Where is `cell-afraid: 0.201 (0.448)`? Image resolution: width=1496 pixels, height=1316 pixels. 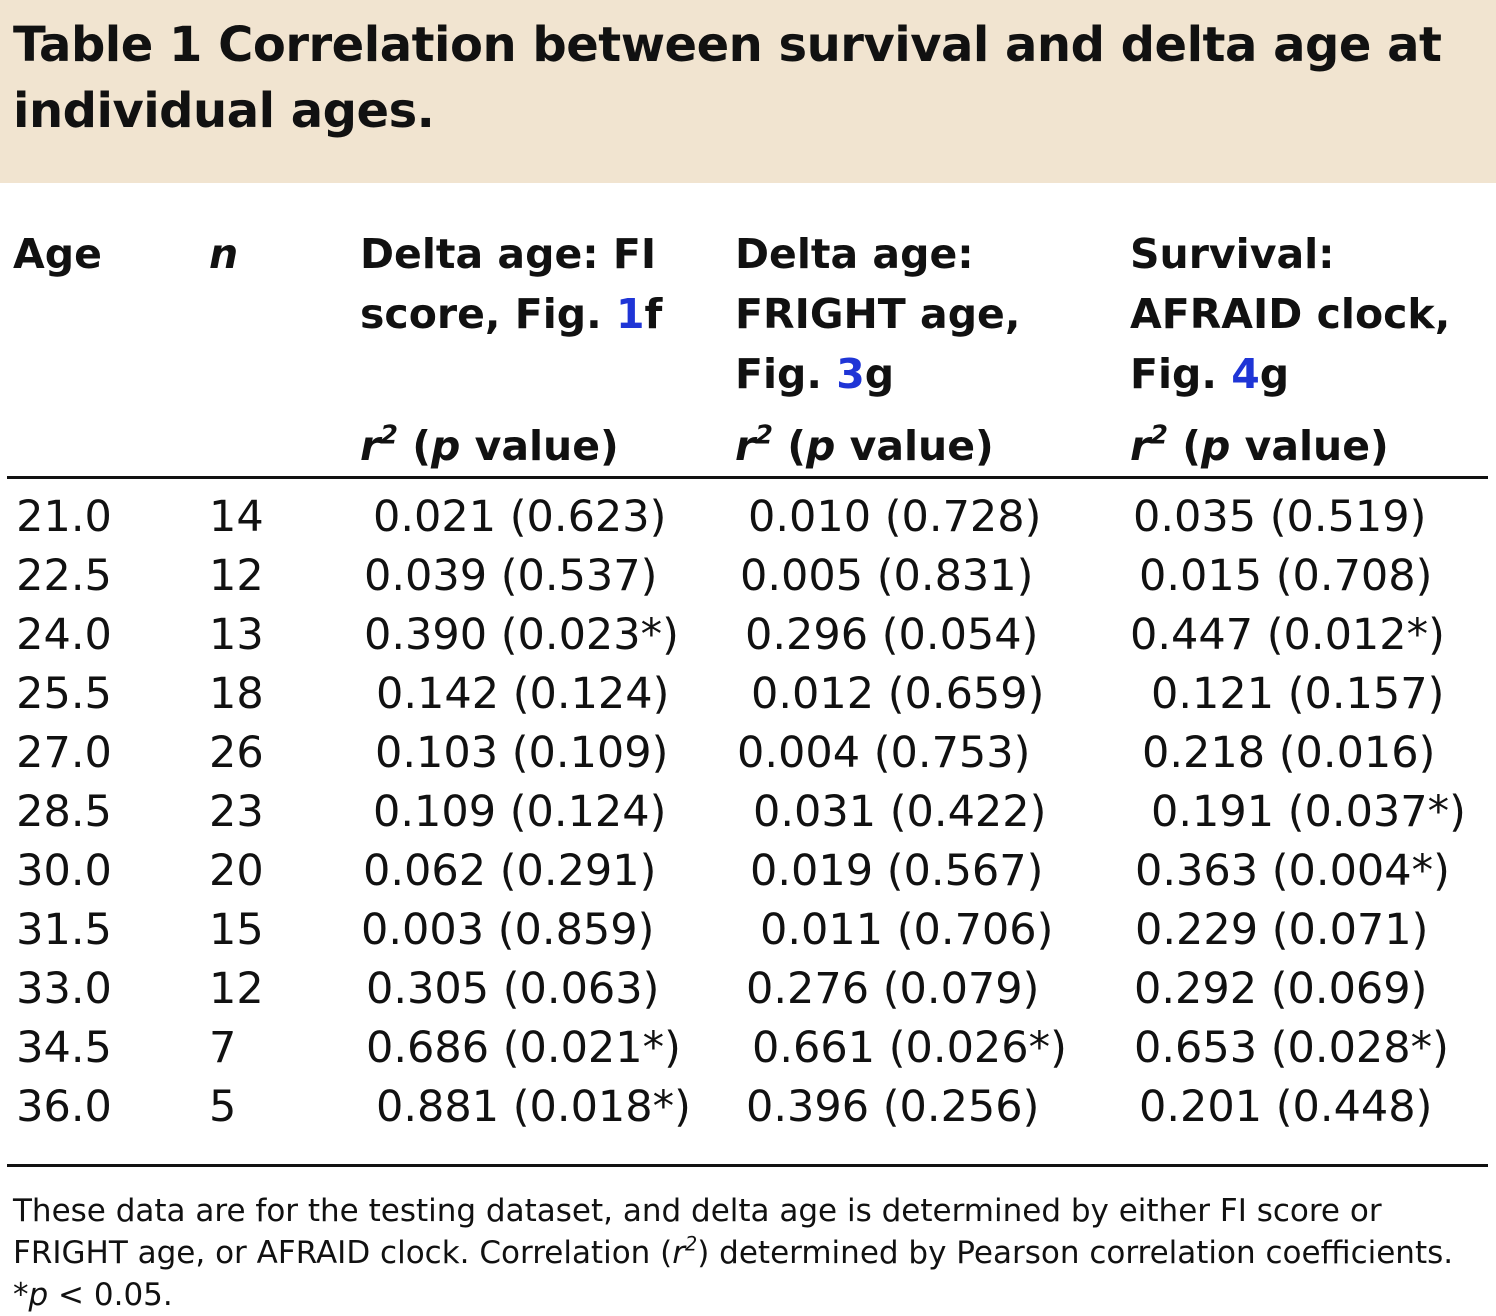 cell-afraid: 0.201 (0.448) is located at coordinates (1286, 1107).